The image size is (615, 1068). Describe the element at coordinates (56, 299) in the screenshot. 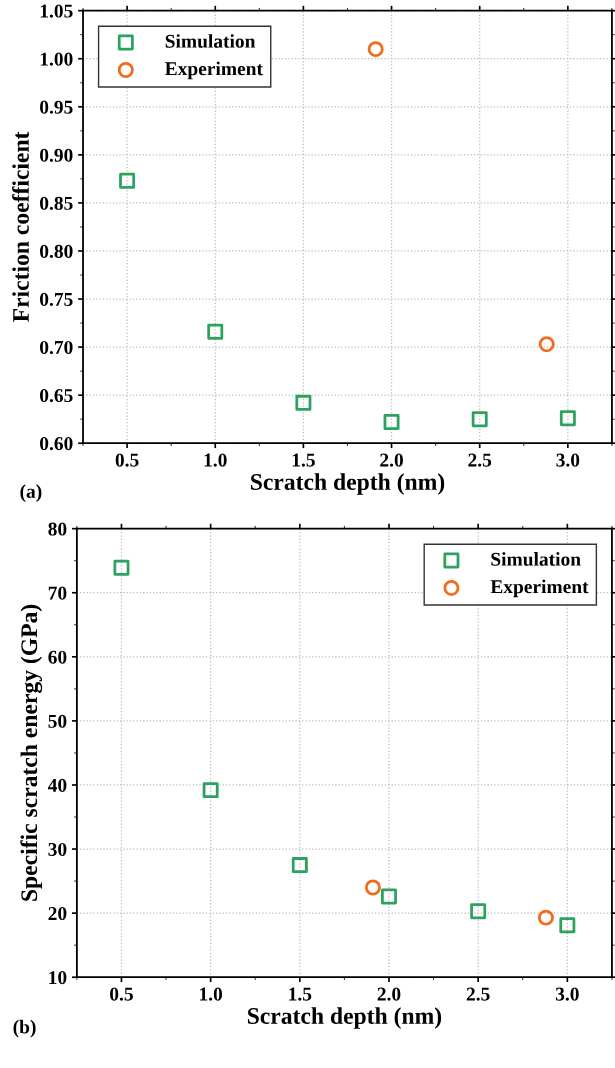

I see `y-tick-label: 0.75` at that location.